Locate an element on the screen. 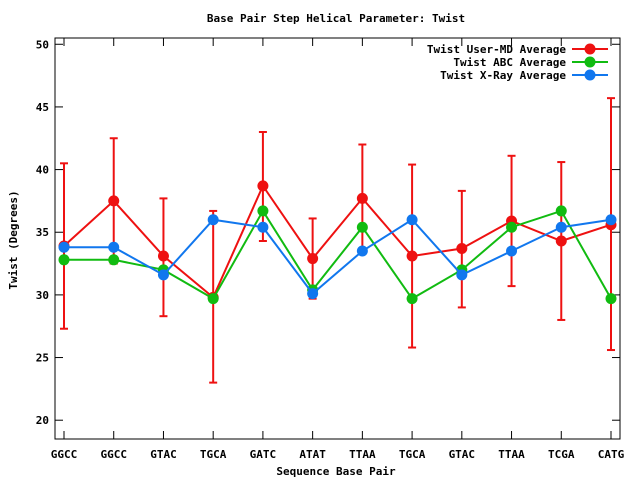  series-line is located at coordinates (338, 257).